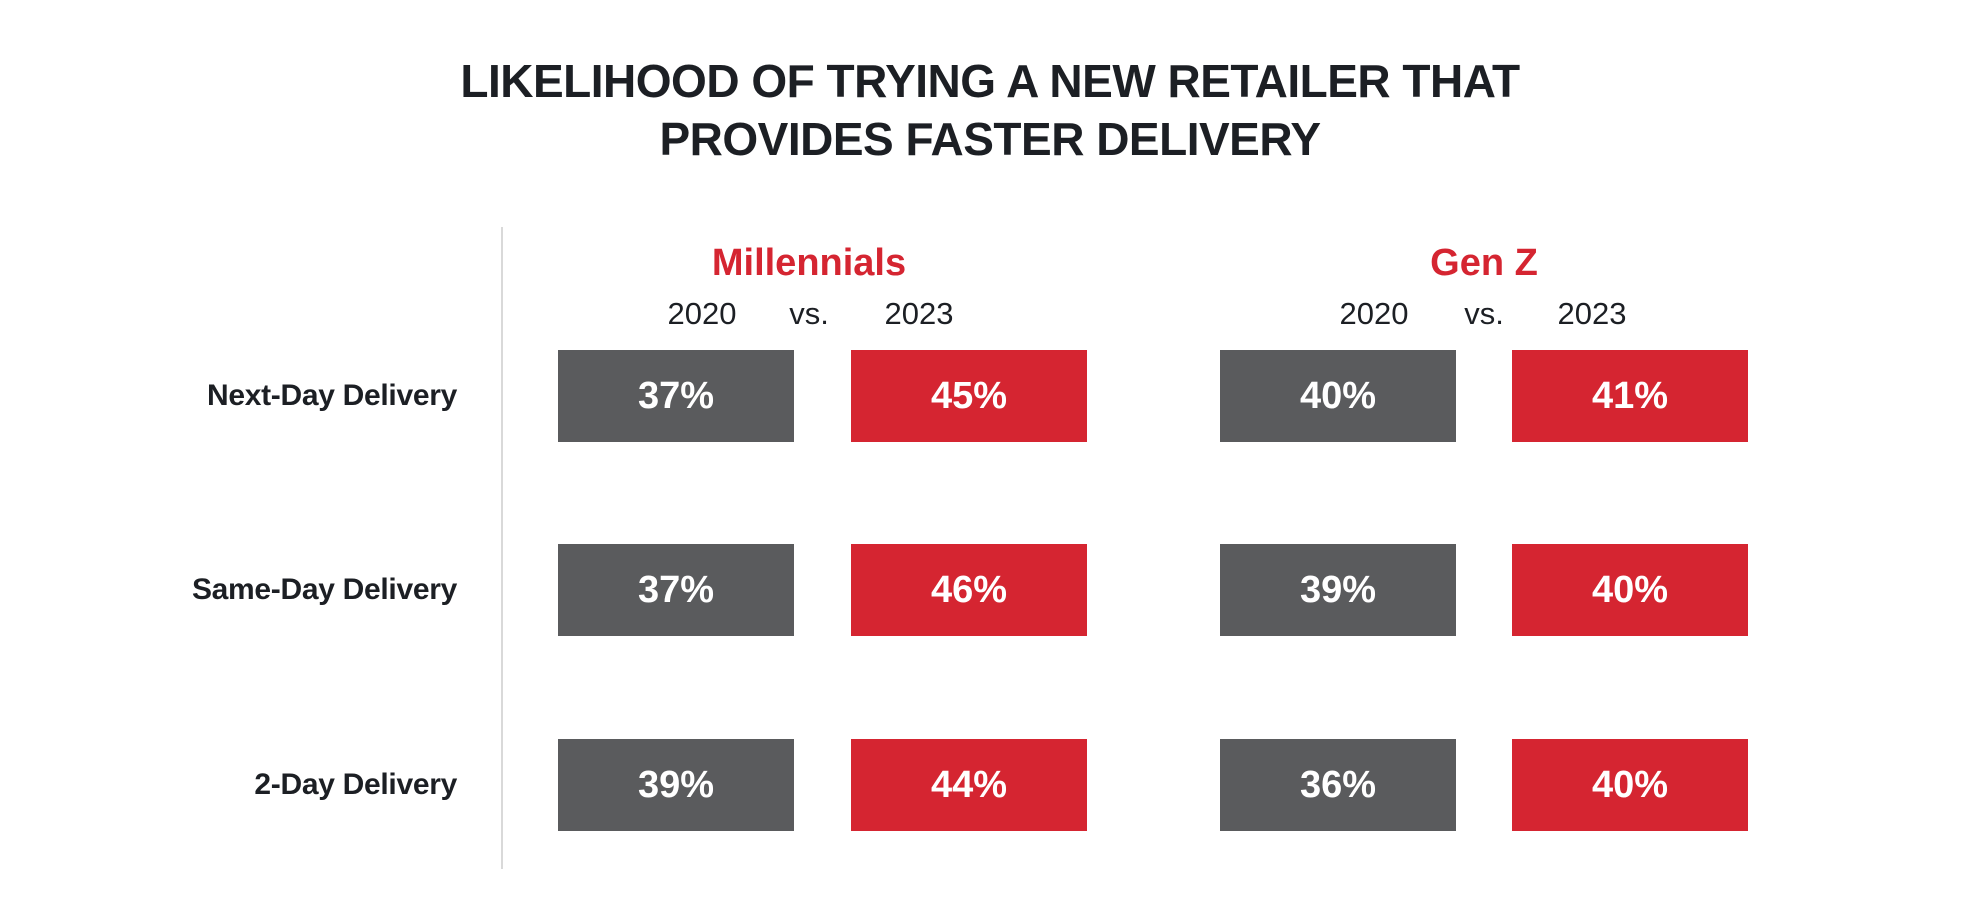 The width and height of the screenshot is (1980, 906). I want to click on value-cell-2023: 46%, so click(969, 590).